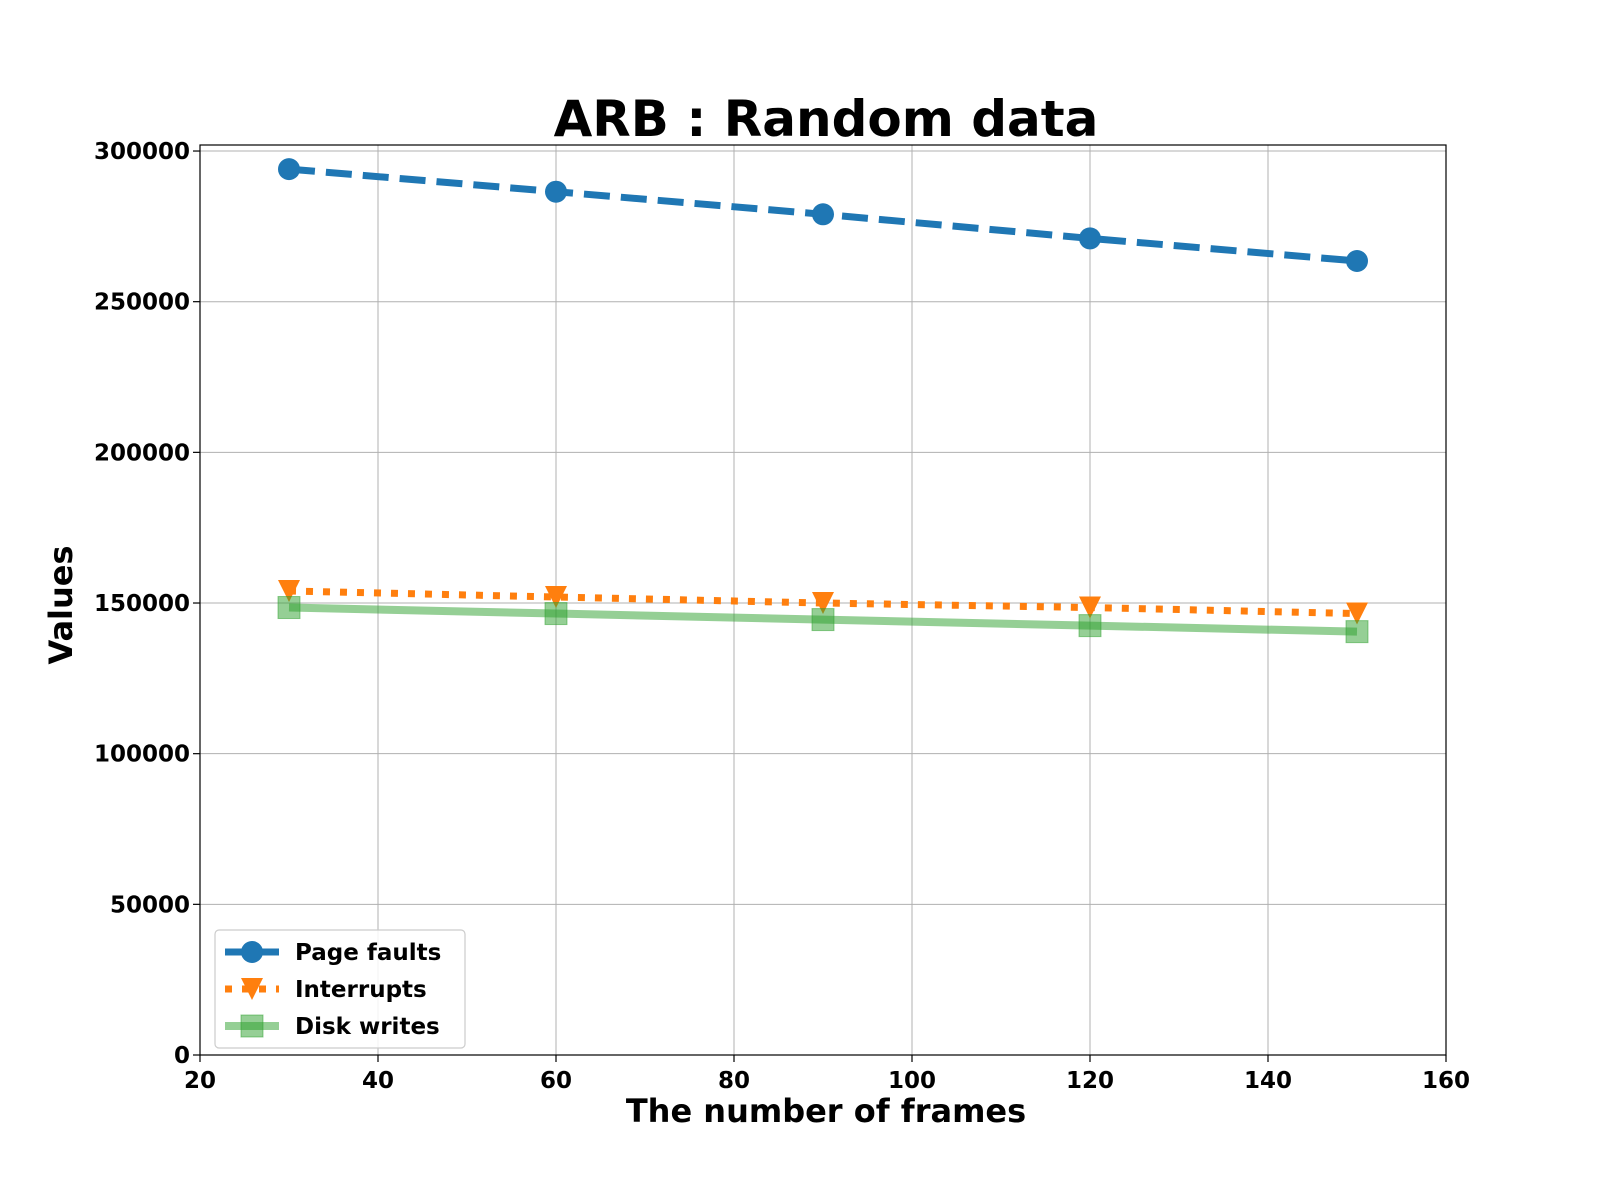 The height and width of the screenshot is (1200, 1600). I want to click on legend-box, so click(340, 989).